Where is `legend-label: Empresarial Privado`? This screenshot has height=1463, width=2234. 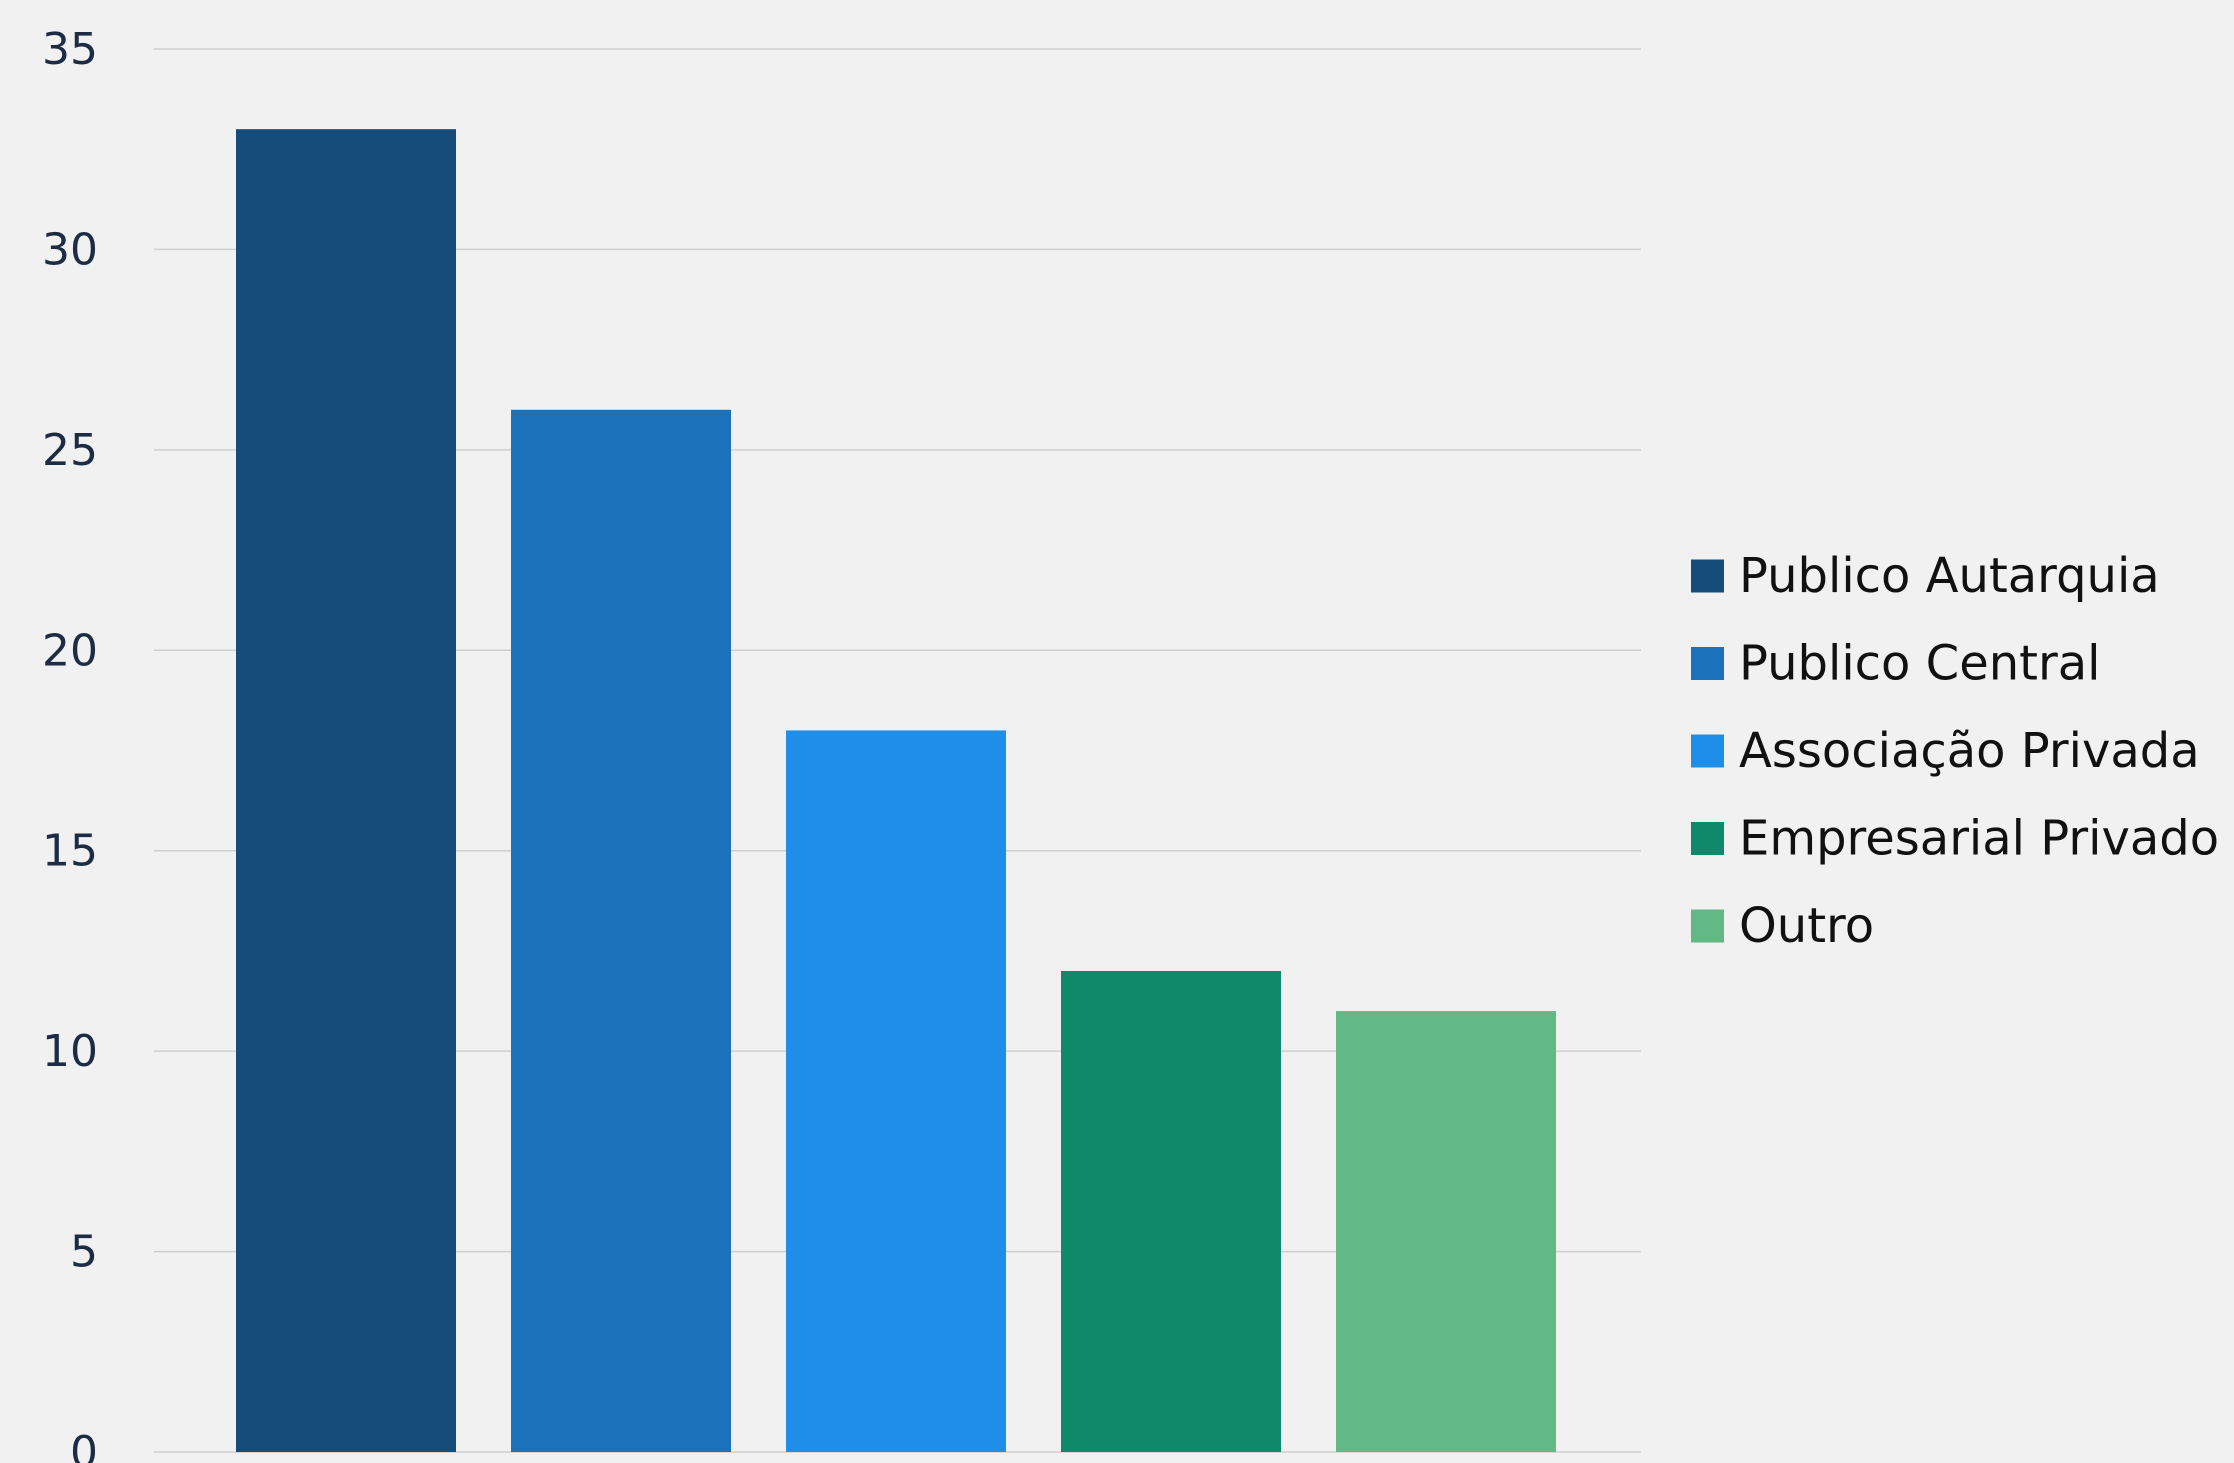
legend-label: Empresarial Privado is located at coordinates (1979, 839).